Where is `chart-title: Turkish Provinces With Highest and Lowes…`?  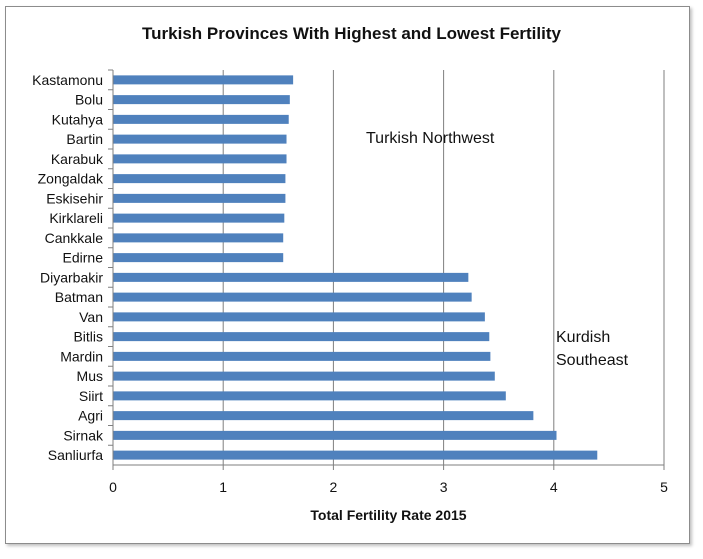 chart-title: Turkish Provinces With Highest and Lowes… is located at coordinates (351, 33).